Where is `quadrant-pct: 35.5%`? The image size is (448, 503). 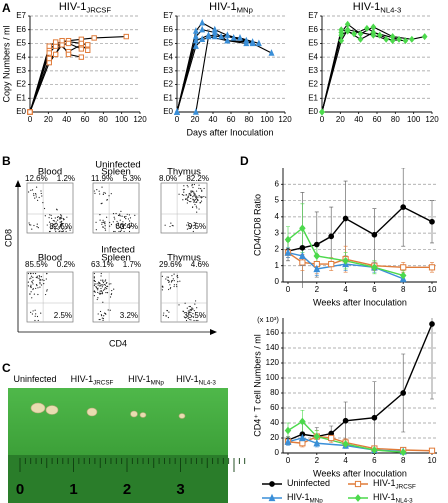
quadrant-pct: 35.5% is located at coordinates (194, 315).